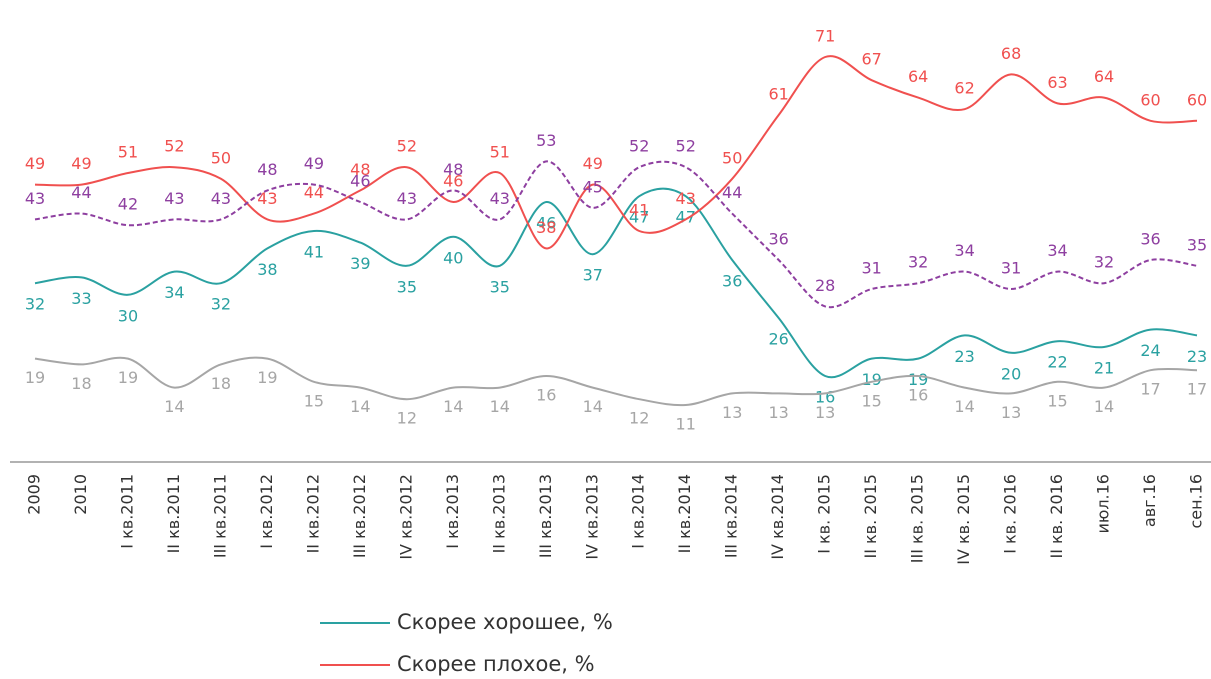 This screenshot has height=679, width=1211. I want to click on x-tick-label: сен.16, so click(1196, 501).